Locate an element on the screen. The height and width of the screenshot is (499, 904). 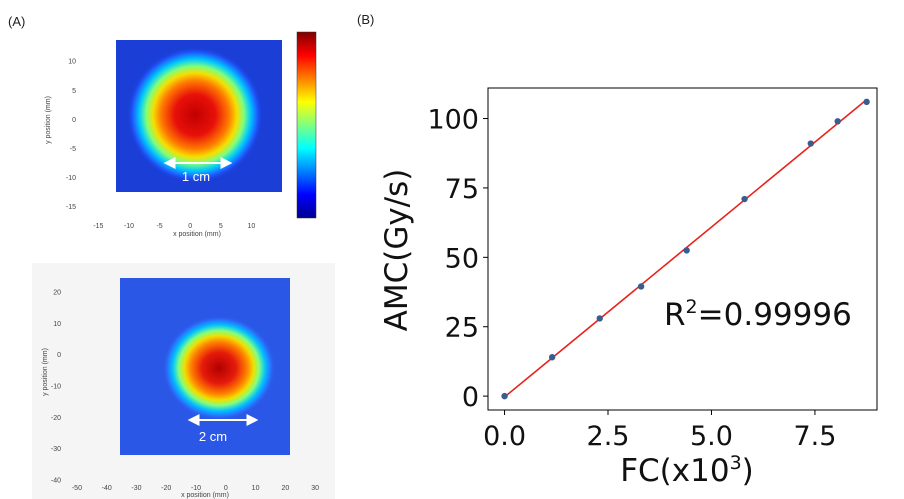
scatter-ytick-label: 50 is located at coordinates (462, 258).